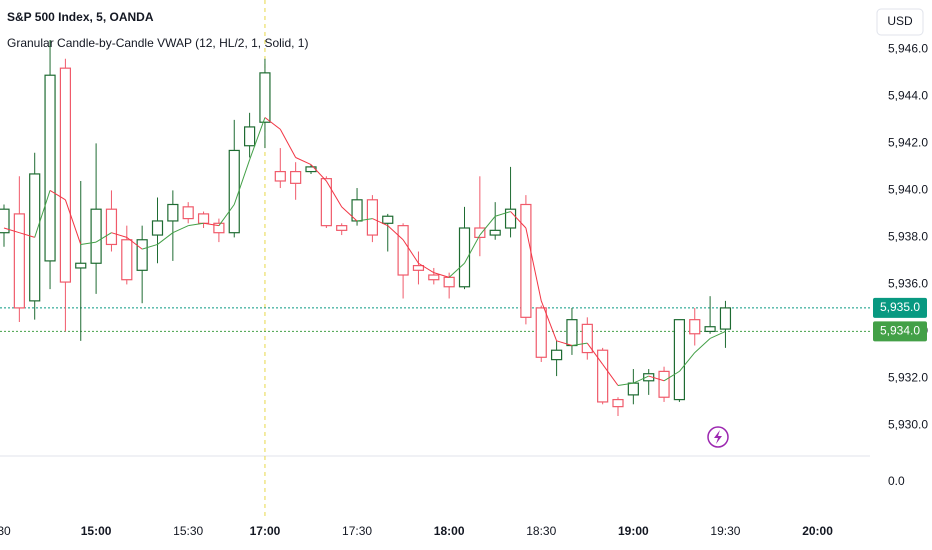 The image size is (932, 550). I want to click on y-tick-label: 5,942.0, so click(908, 143).